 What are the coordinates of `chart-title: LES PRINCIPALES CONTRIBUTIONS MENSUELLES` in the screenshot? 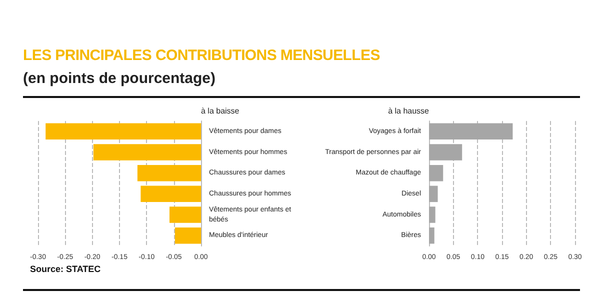 It's located at (201, 55).